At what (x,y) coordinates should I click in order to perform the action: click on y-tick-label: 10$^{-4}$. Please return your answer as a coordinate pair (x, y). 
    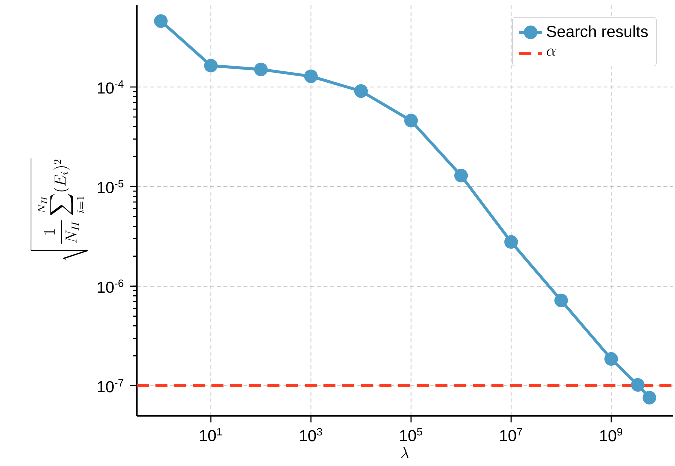
    Looking at the image, I should click on (111, 87).